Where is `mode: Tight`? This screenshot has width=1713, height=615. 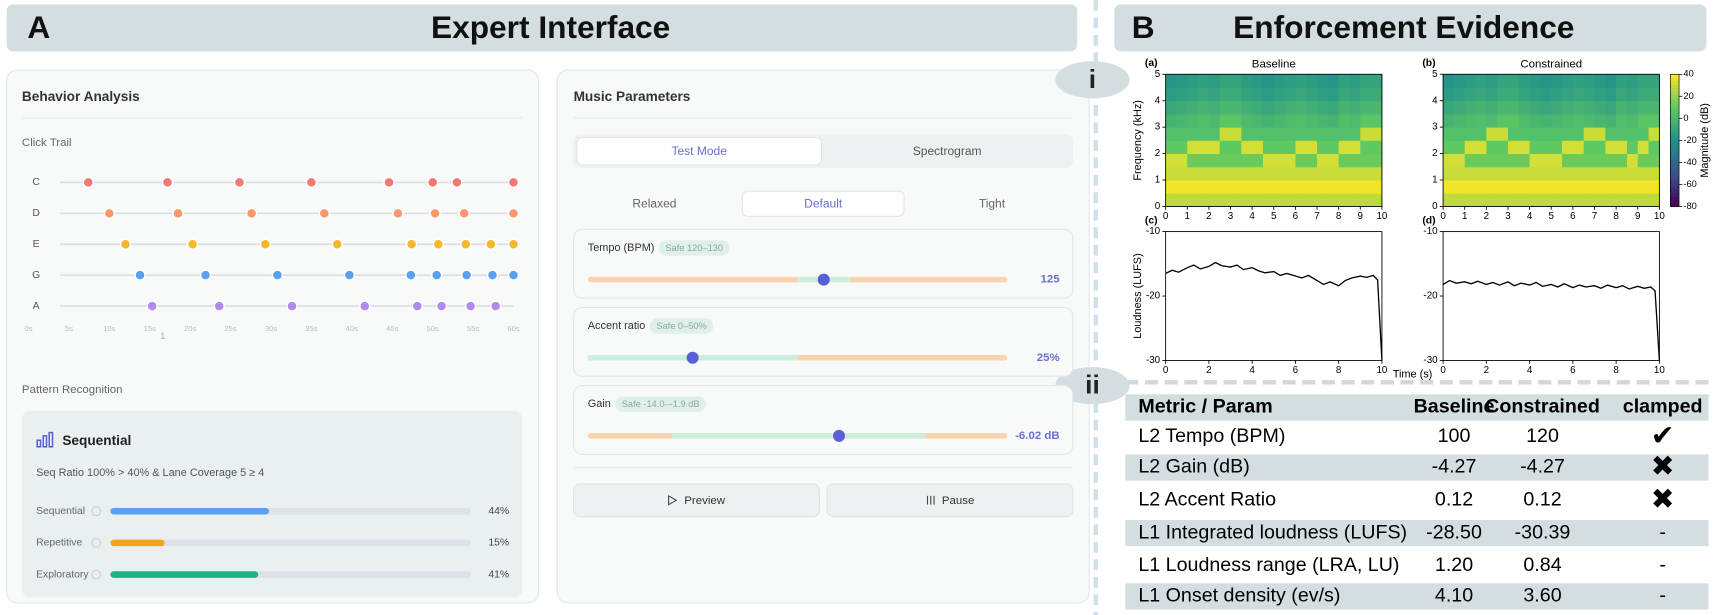 mode: Tight is located at coordinates (992, 203).